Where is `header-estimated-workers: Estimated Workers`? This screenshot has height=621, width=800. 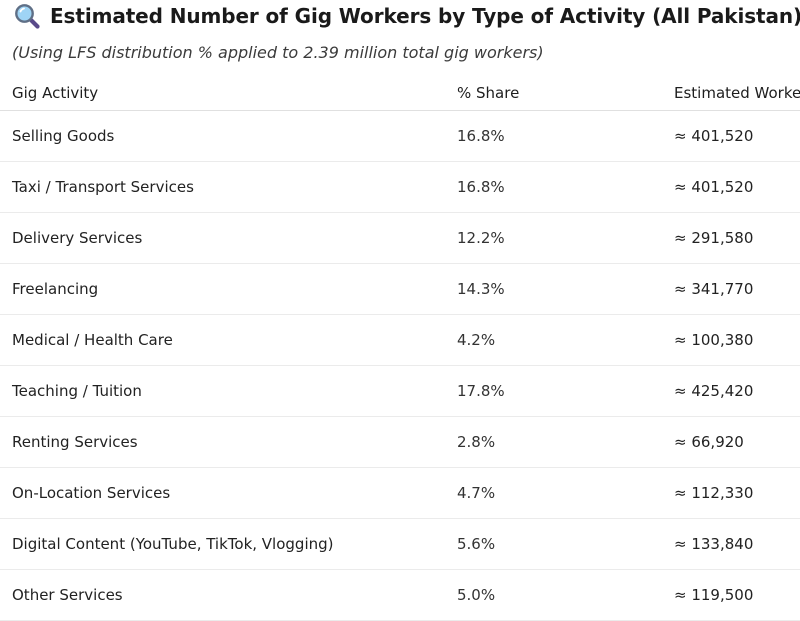
header-estimated-workers: Estimated Workers is located at coordinates (737, 93).